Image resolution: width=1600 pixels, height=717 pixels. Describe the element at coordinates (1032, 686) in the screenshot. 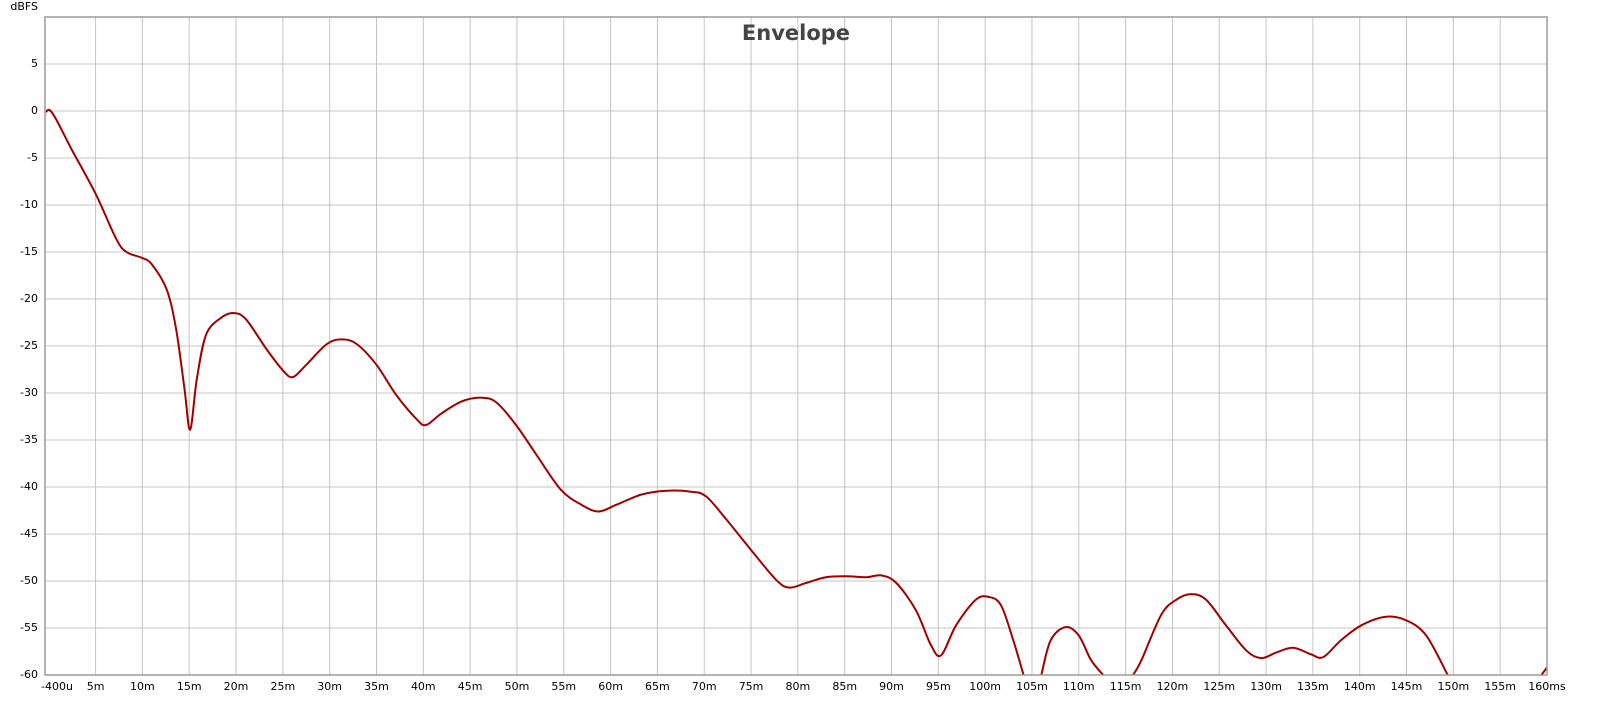

I see `x-tick-label: 105m` at that location.